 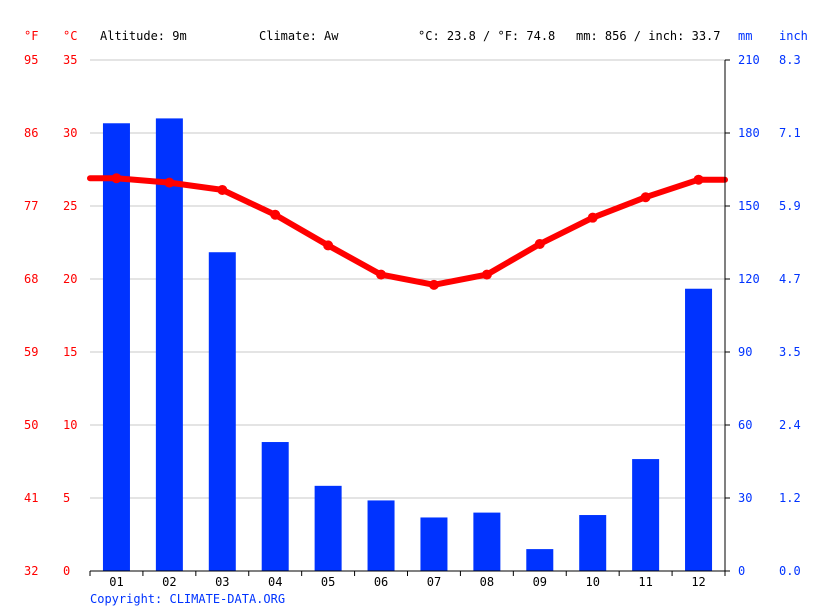 I want to click on y-tick-label-mm: 120, so click(x=749, y=279).